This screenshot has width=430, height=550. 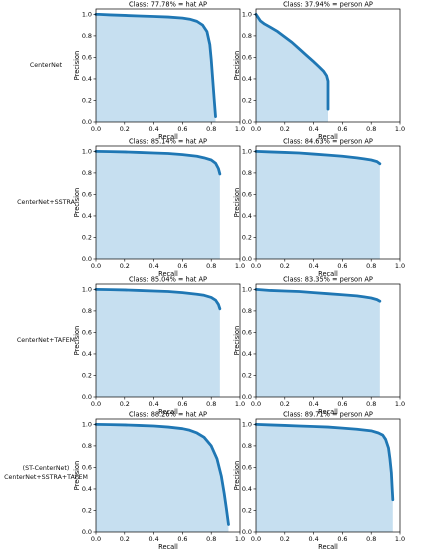 I want to click on row-label-line: CenterNet+SSTRA, so click(x=46, y=202).